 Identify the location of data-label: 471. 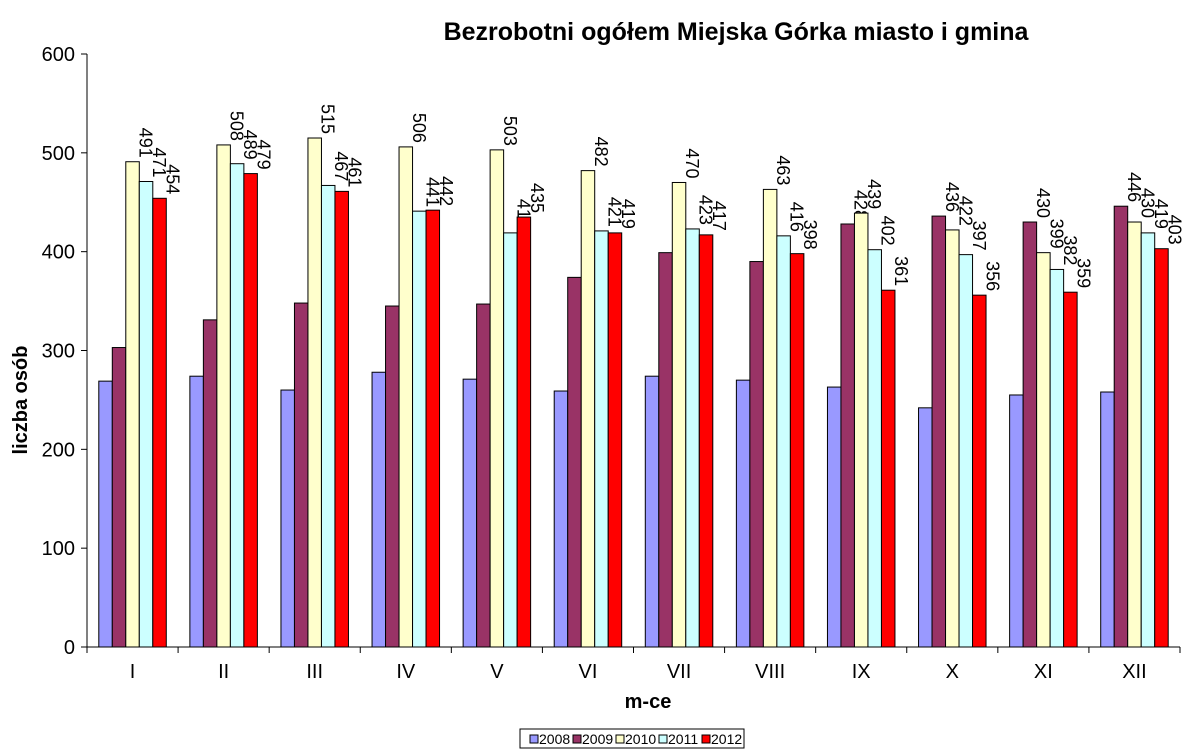
(159, 162).